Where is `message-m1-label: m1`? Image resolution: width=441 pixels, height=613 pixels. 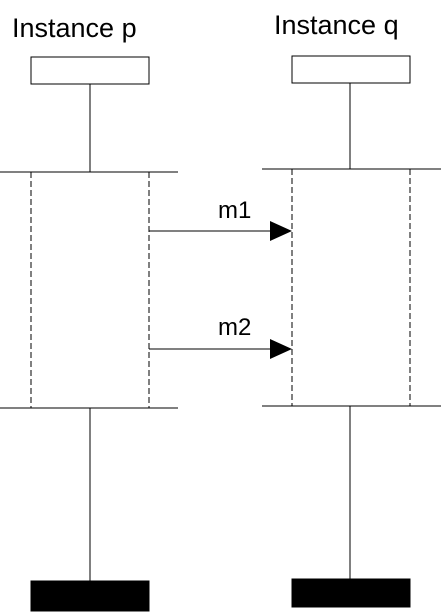
message-m1-label: m1 is located at coordinates (234, 210).